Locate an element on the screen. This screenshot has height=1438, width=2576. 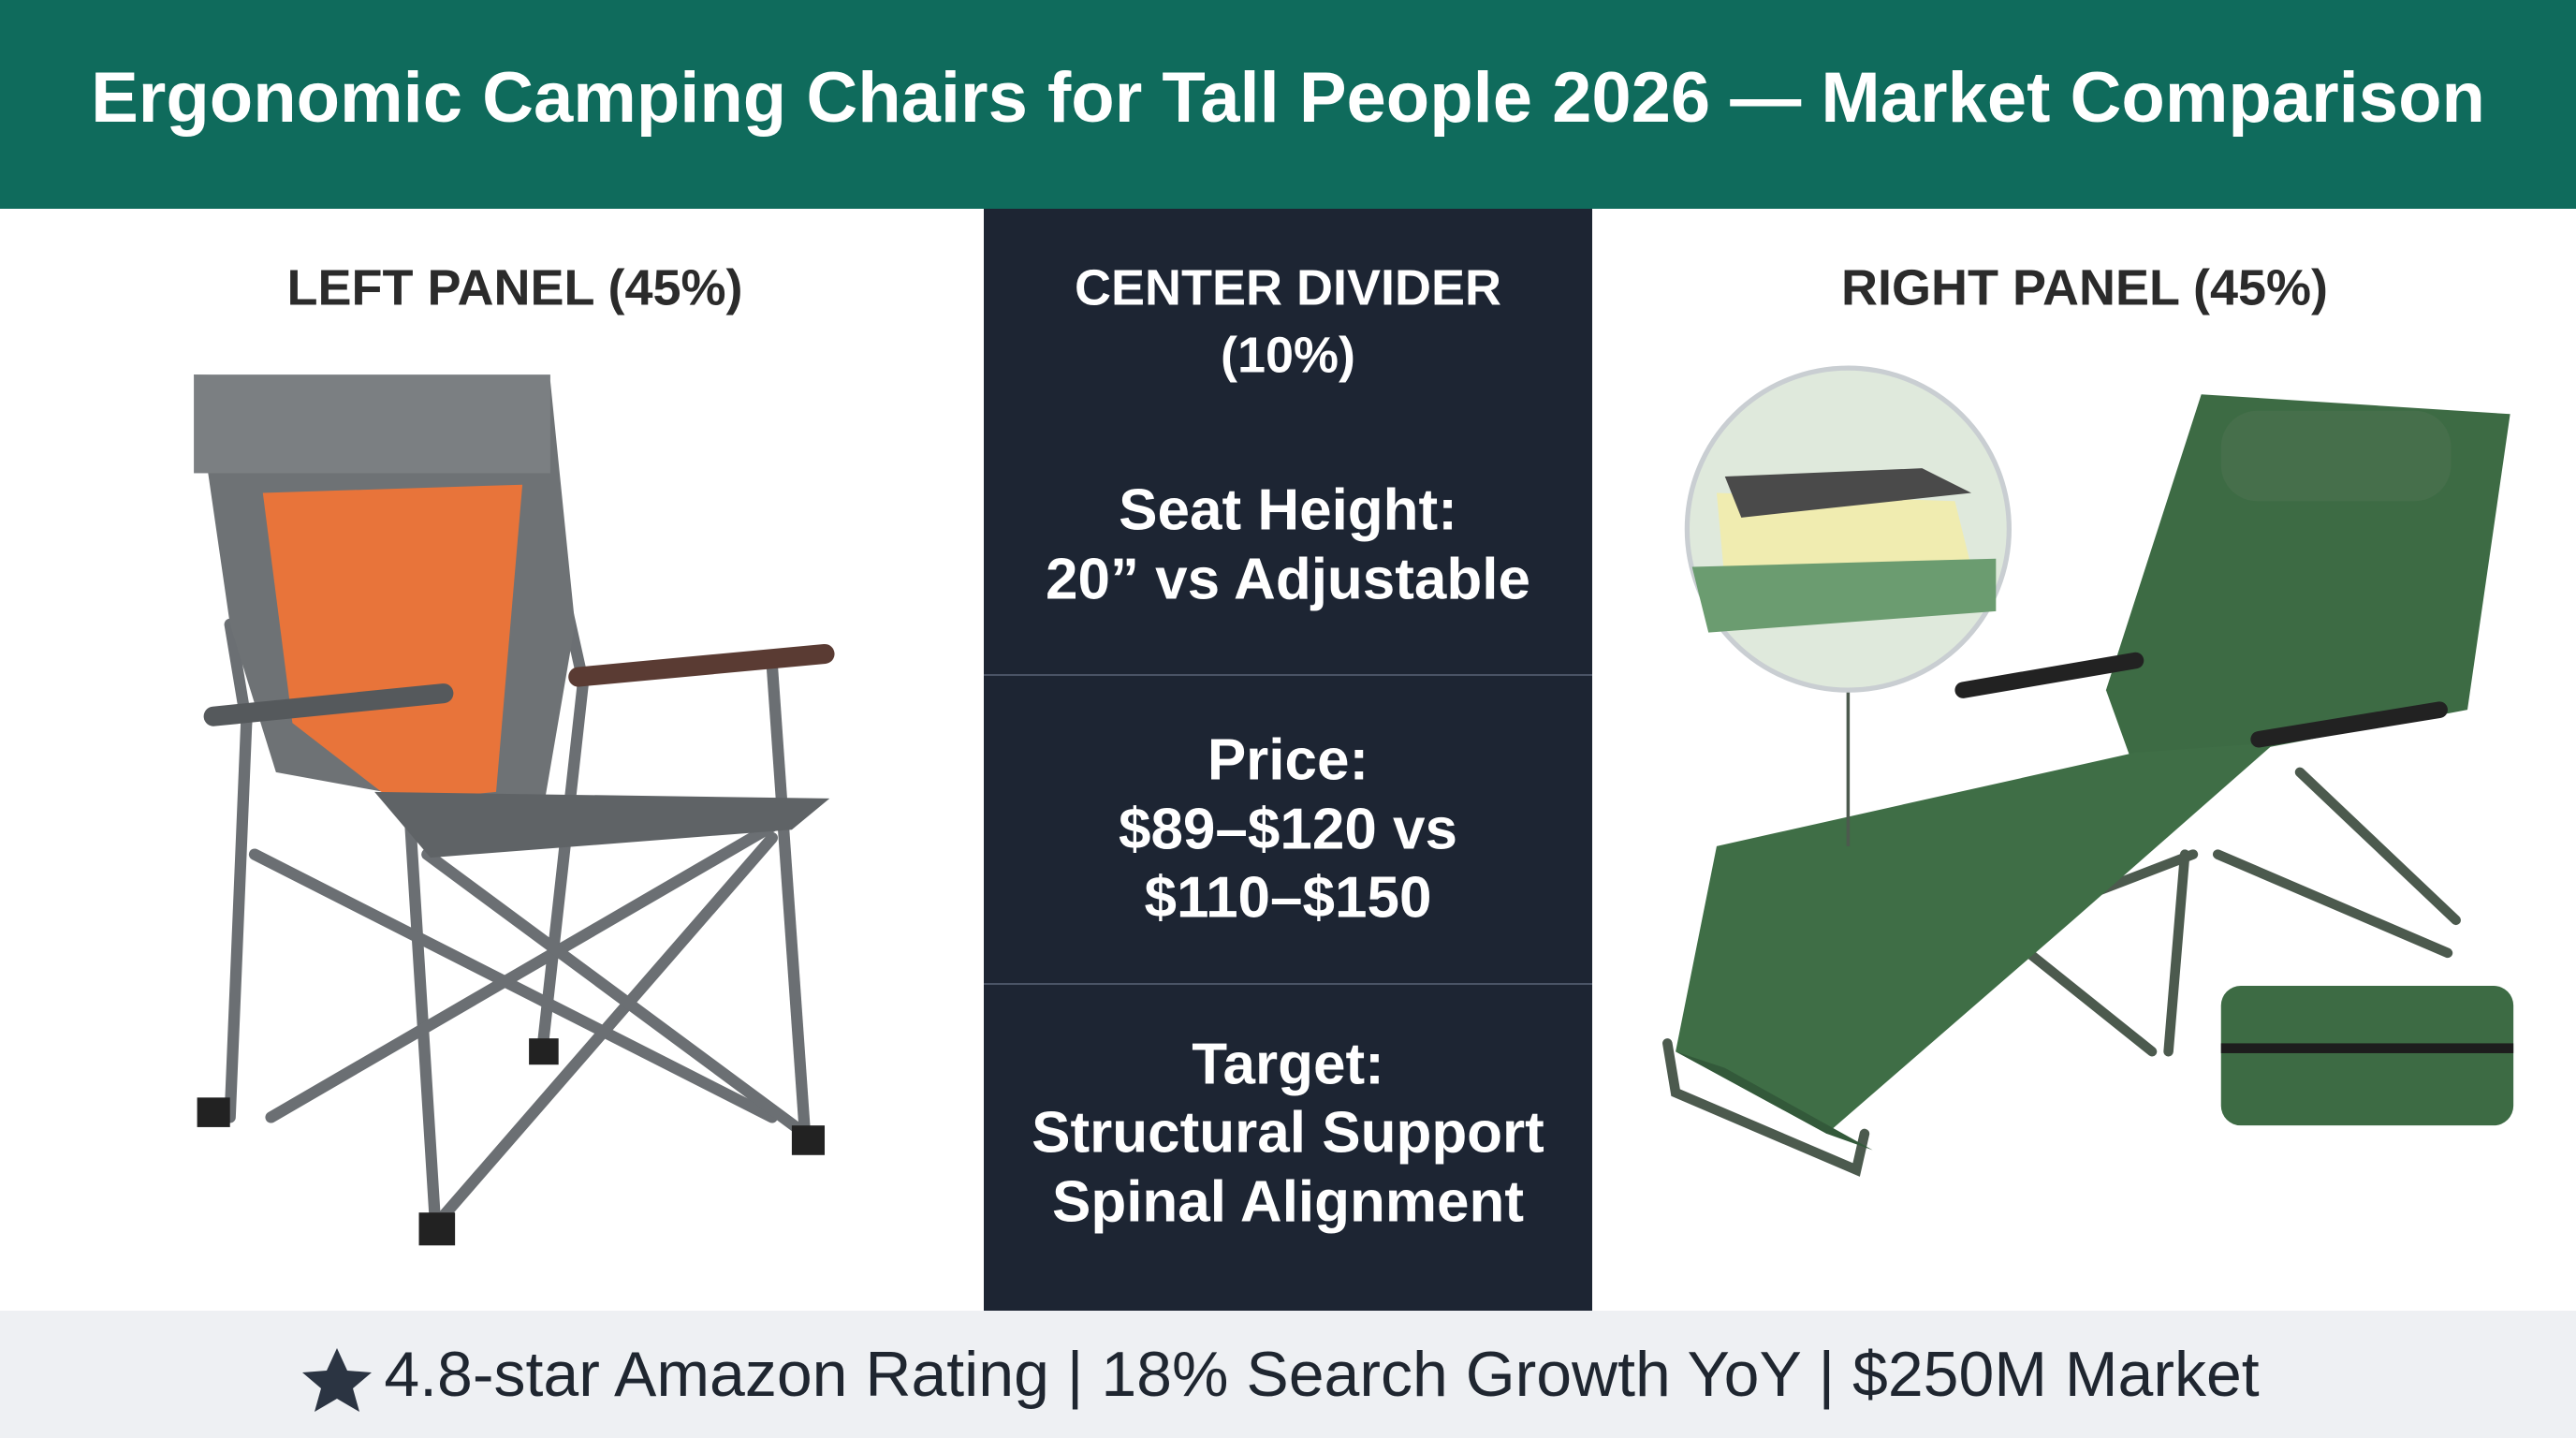
footer-bar is located at coordinates (1288, 1374).